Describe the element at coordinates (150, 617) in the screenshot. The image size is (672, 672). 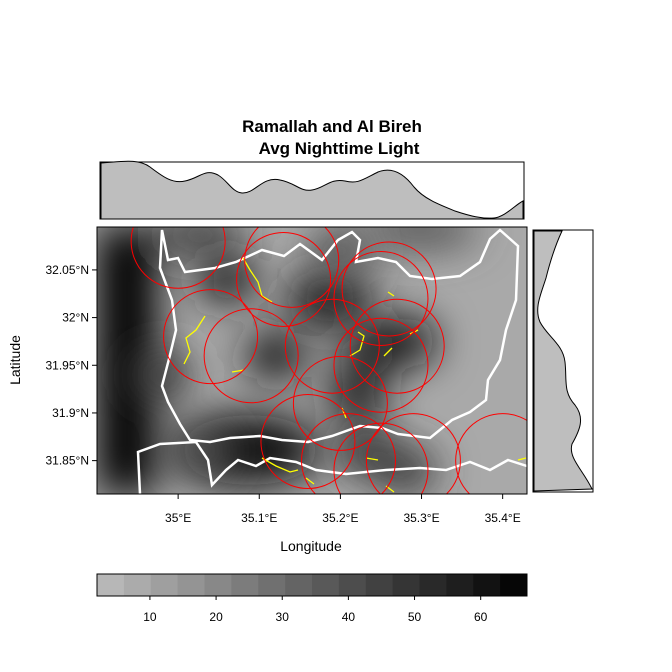
I see `colorbar-tick-label-0: 10` at that location.